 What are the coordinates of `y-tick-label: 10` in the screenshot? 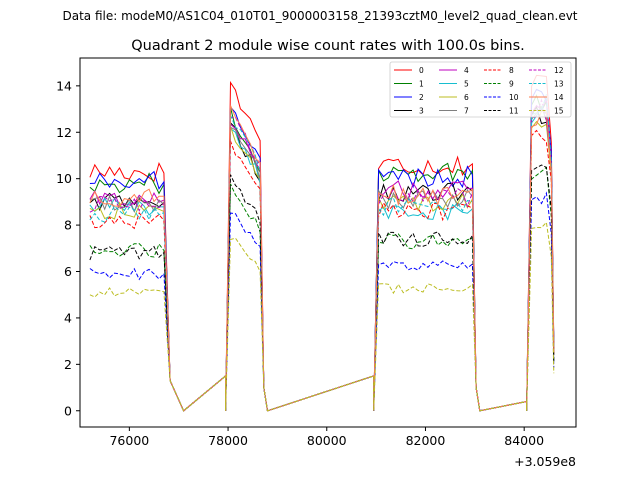 It's located at (64, 178).